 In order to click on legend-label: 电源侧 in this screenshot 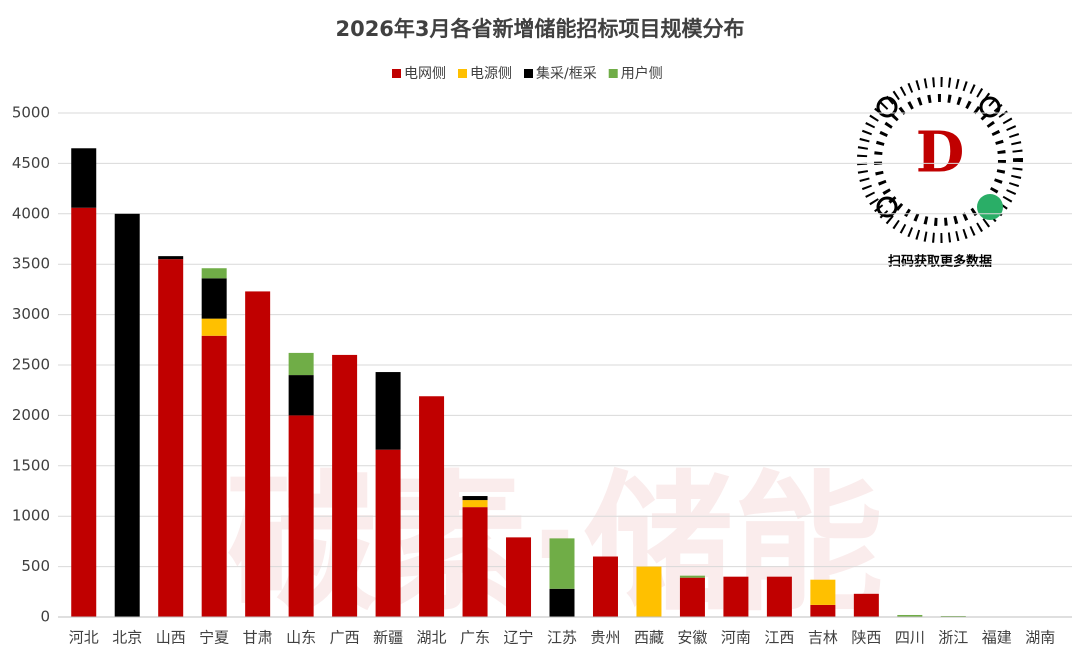, I will do `click(491, 74)`.